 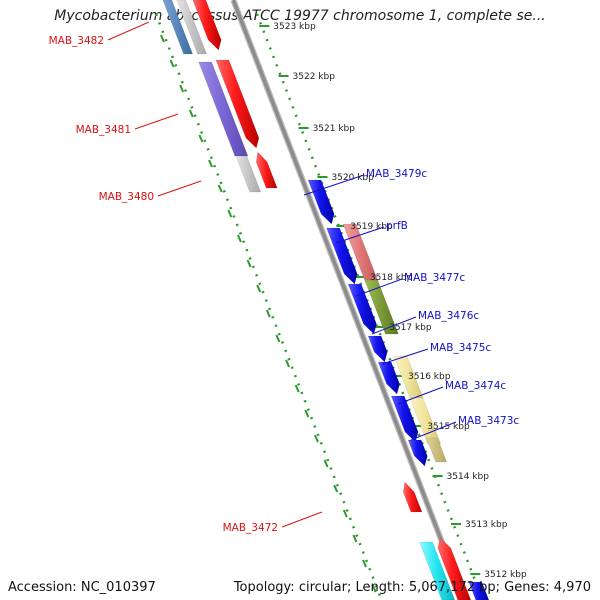 What do you see at coordinates (103, 130) in the screenshot?
I see `gene-label-mab-3481: MAB_3481` at bounding box center [103, 130].